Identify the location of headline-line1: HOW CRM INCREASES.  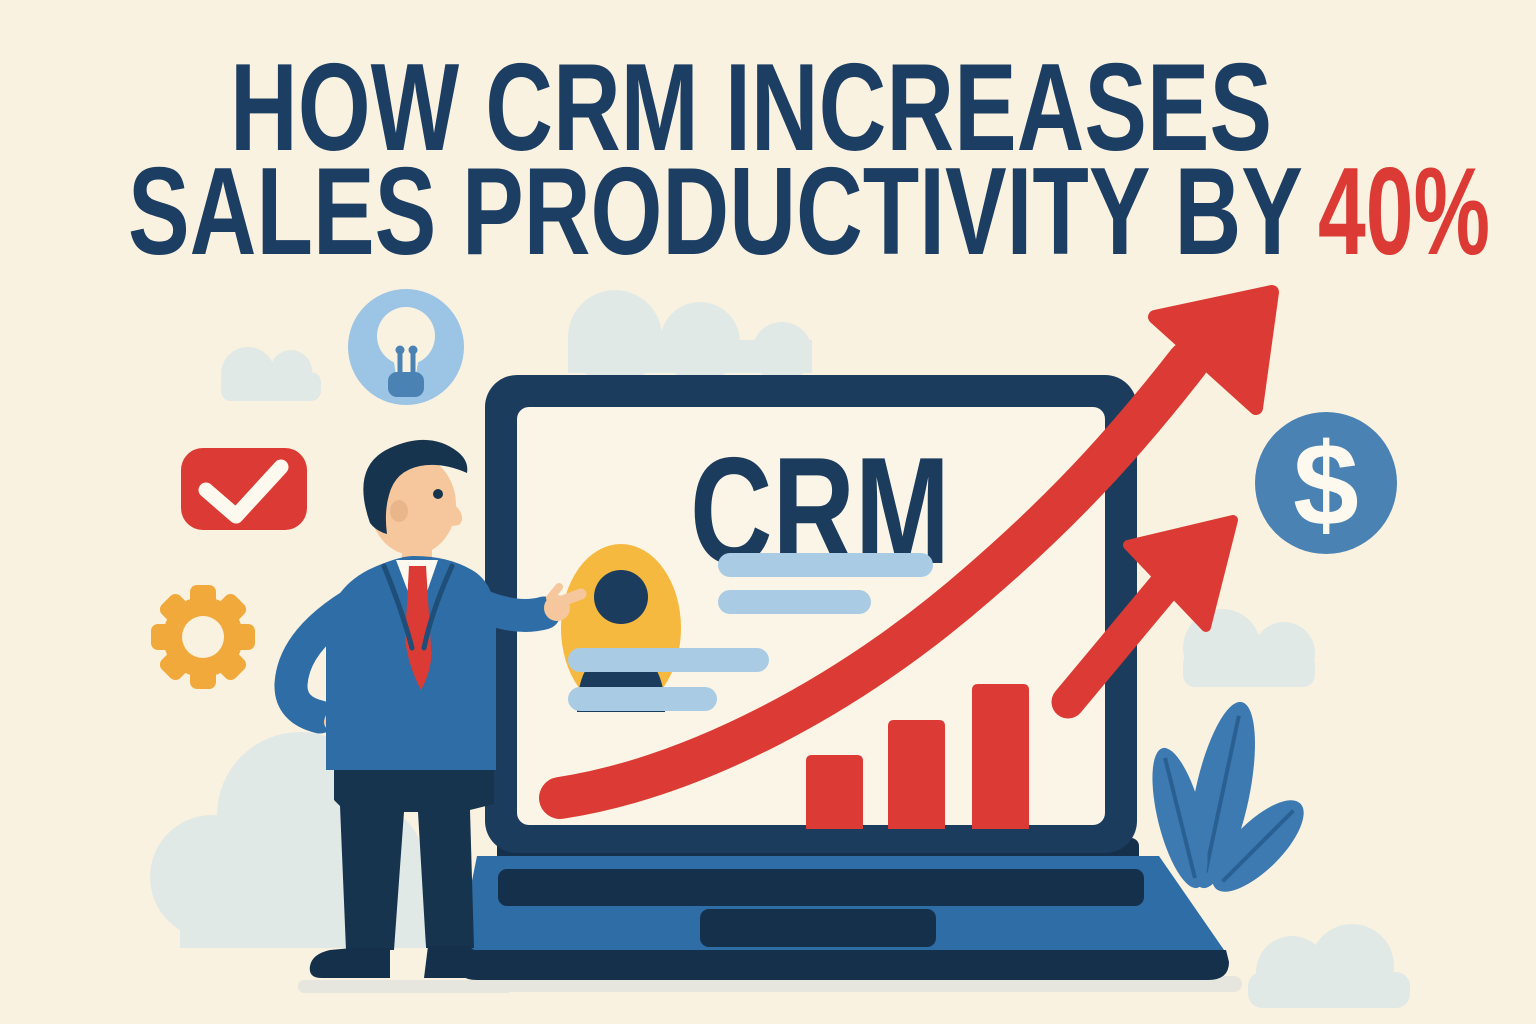
(751, 108).